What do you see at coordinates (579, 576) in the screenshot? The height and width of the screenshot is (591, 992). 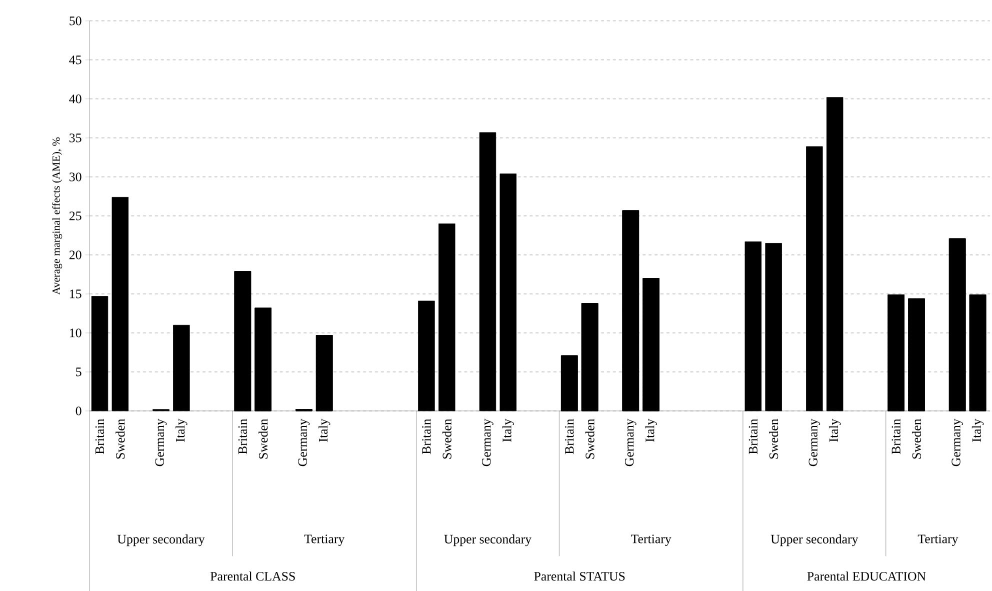 I see `text: Parental STATUS` at bounding box center [579, 576].